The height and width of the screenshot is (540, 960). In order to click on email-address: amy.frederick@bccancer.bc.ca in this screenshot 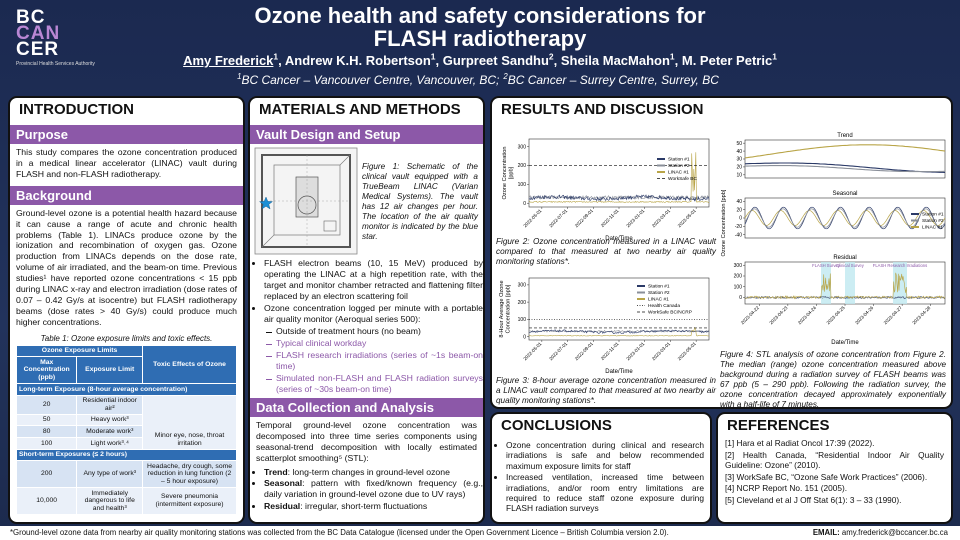, I will do `click(894, 532)`.